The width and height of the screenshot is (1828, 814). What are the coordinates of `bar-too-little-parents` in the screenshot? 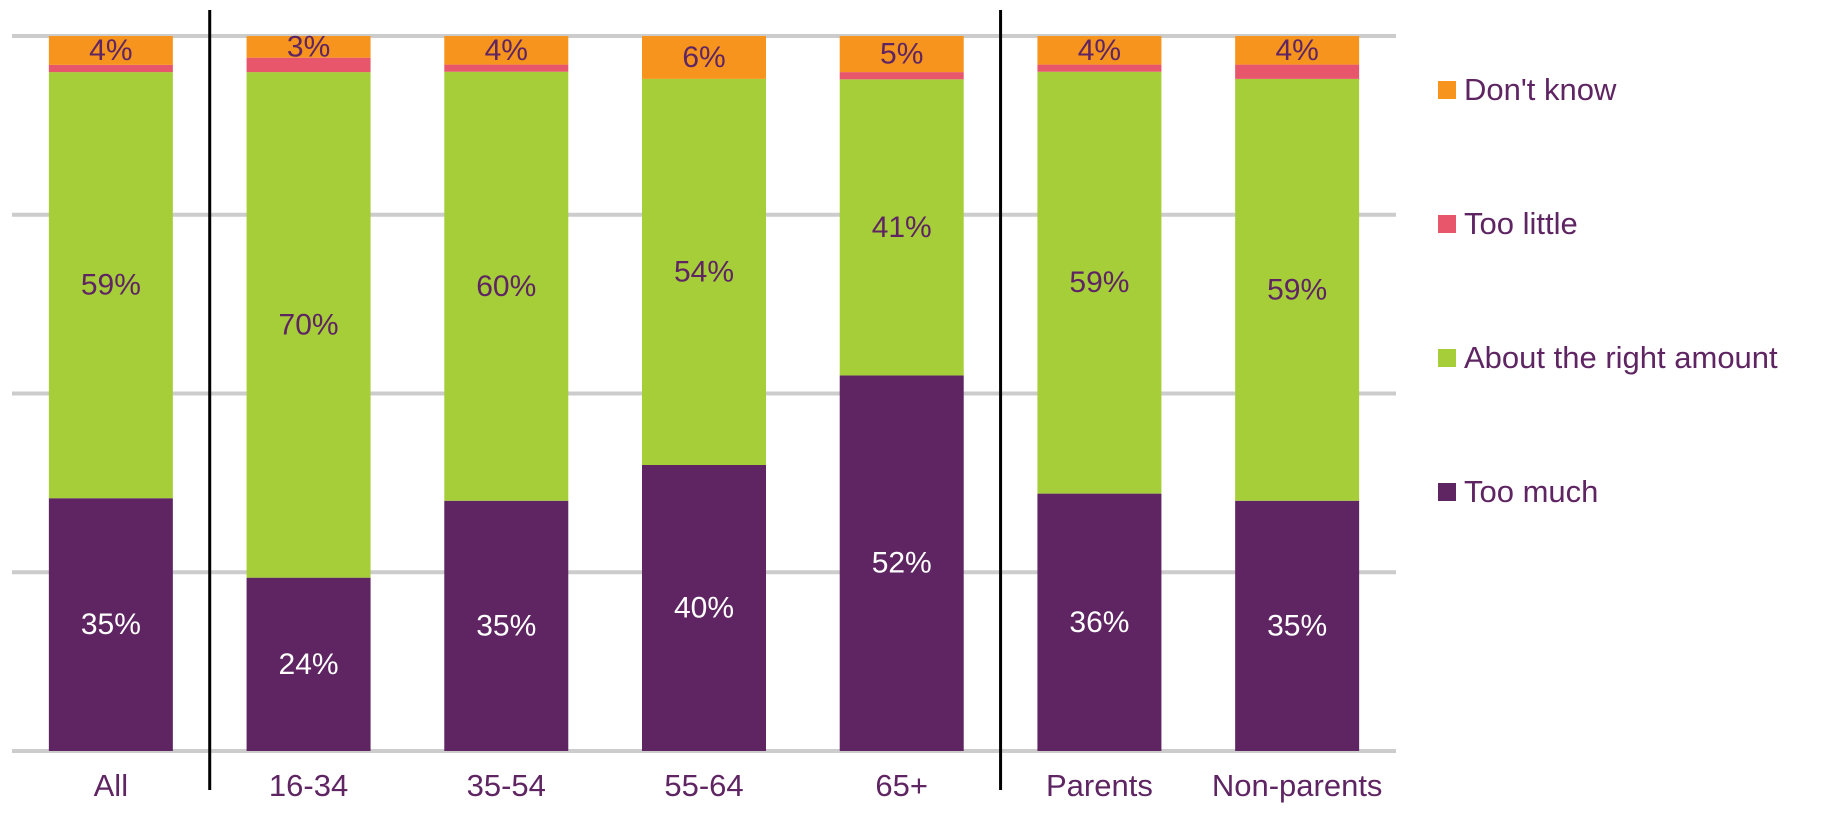 It's located at (1099, 68).